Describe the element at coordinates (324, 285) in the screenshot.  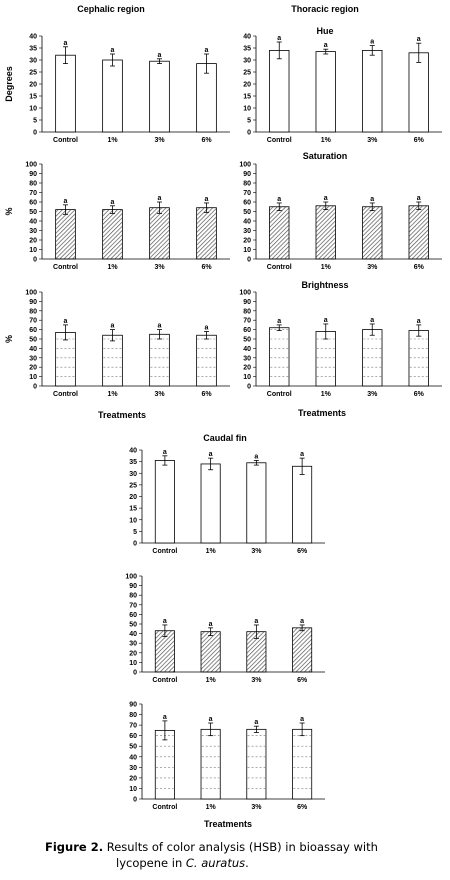
I see `brightness-row-title: Brightness` at that location.